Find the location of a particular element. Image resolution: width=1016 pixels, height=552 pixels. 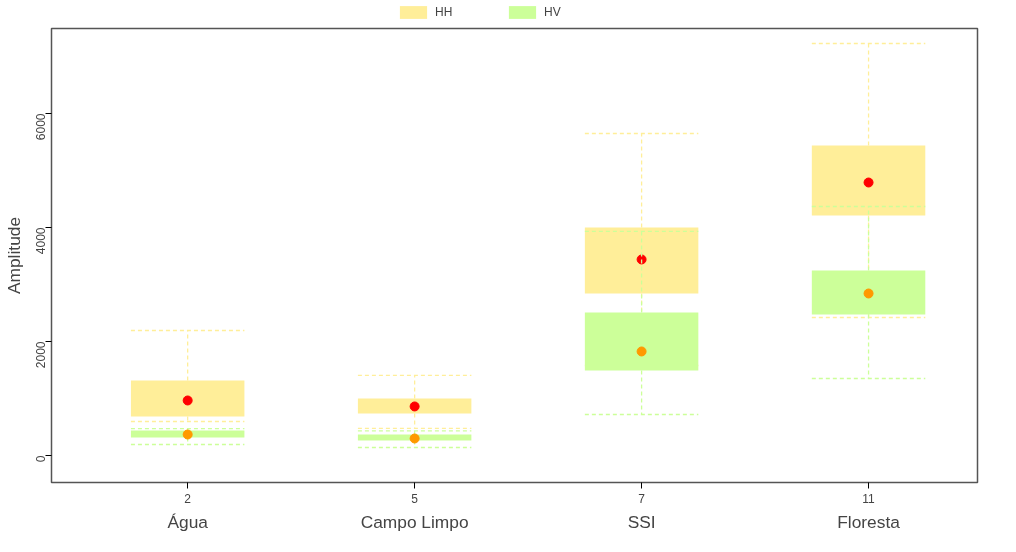

y-tick-label: 2000 is located at coordinates (41, 355).